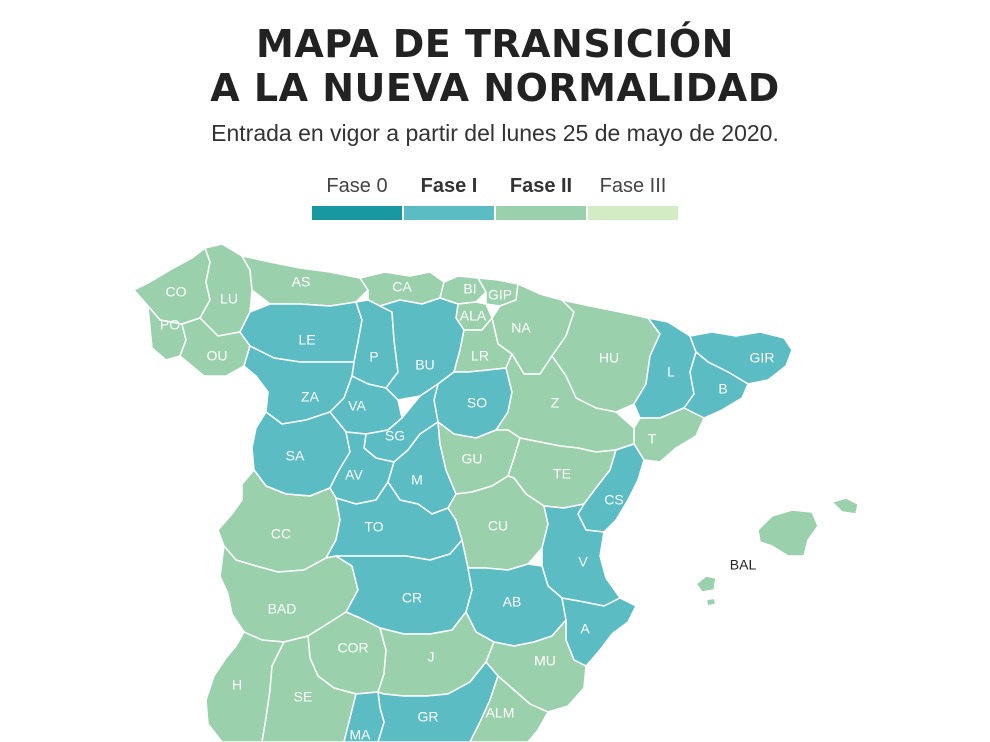  What do you see at coordinates (500, 713) in the screenshot?
I see `label-ALM: ALM` at bounding box center [500, 713].